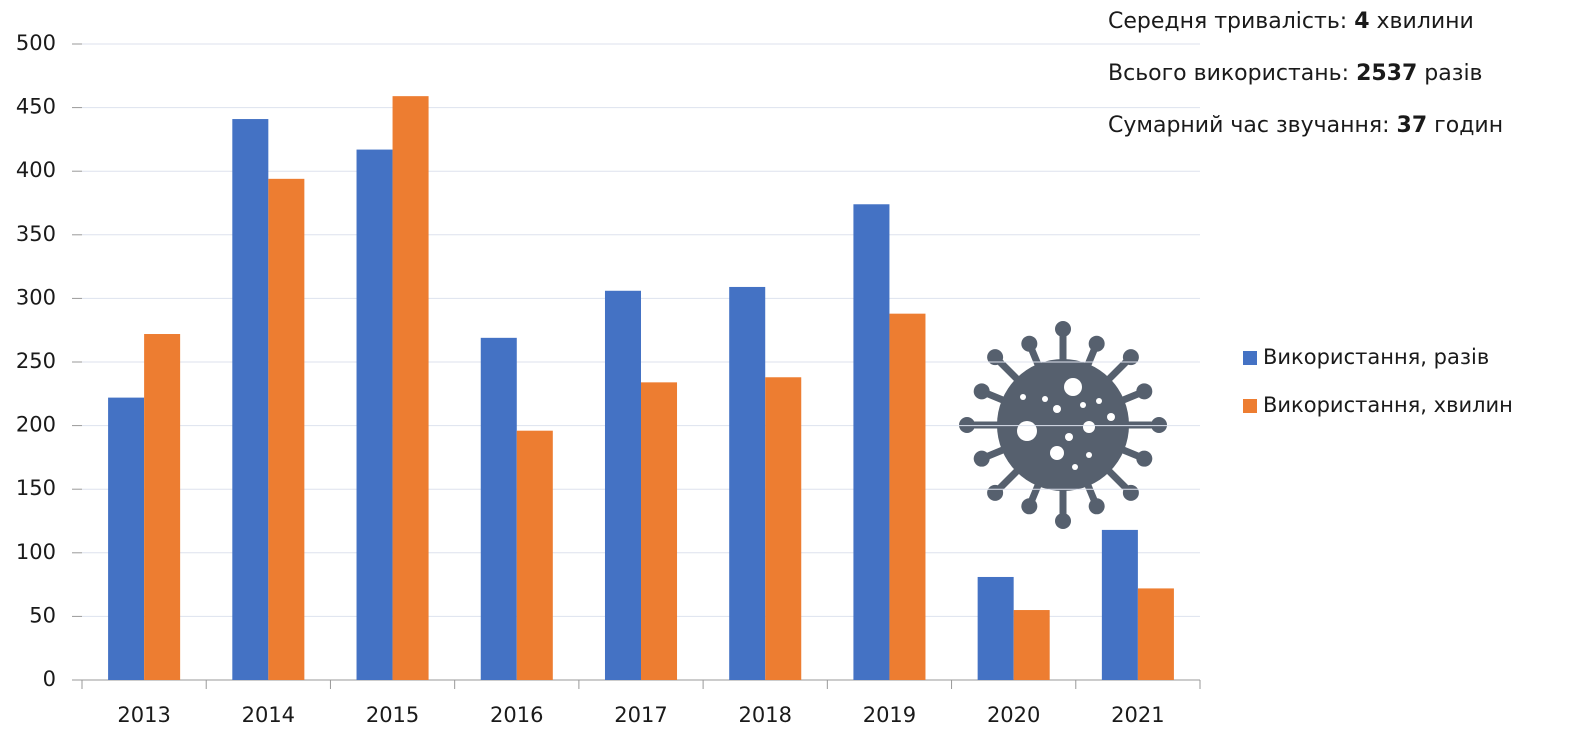  What do you see at coordinates (36, 488) in the screenshot?
I see `y-tick-label: 150` at bounding box center [36, 488].